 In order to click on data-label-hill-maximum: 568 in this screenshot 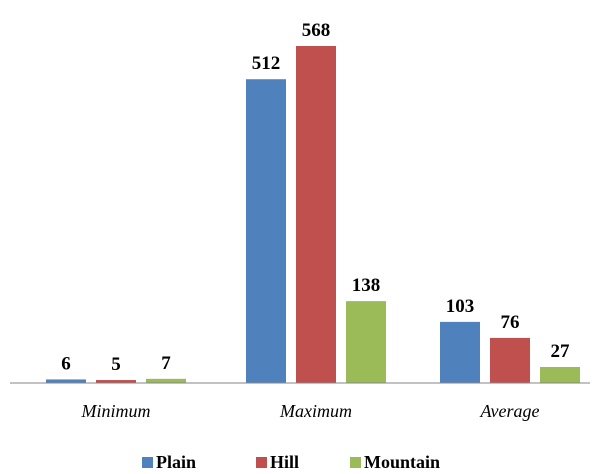, I will do `click(316, 30)`.